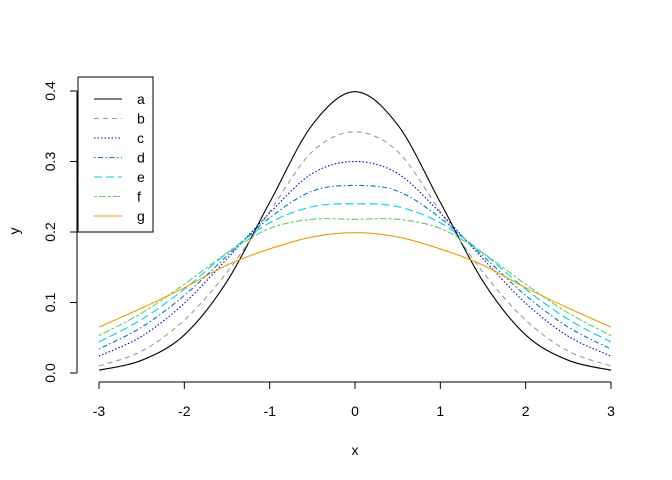  What do you see at coordinates (141, 216) in the screenshot?
I see `legend-label-g: g` at bounding box center [141, 216].